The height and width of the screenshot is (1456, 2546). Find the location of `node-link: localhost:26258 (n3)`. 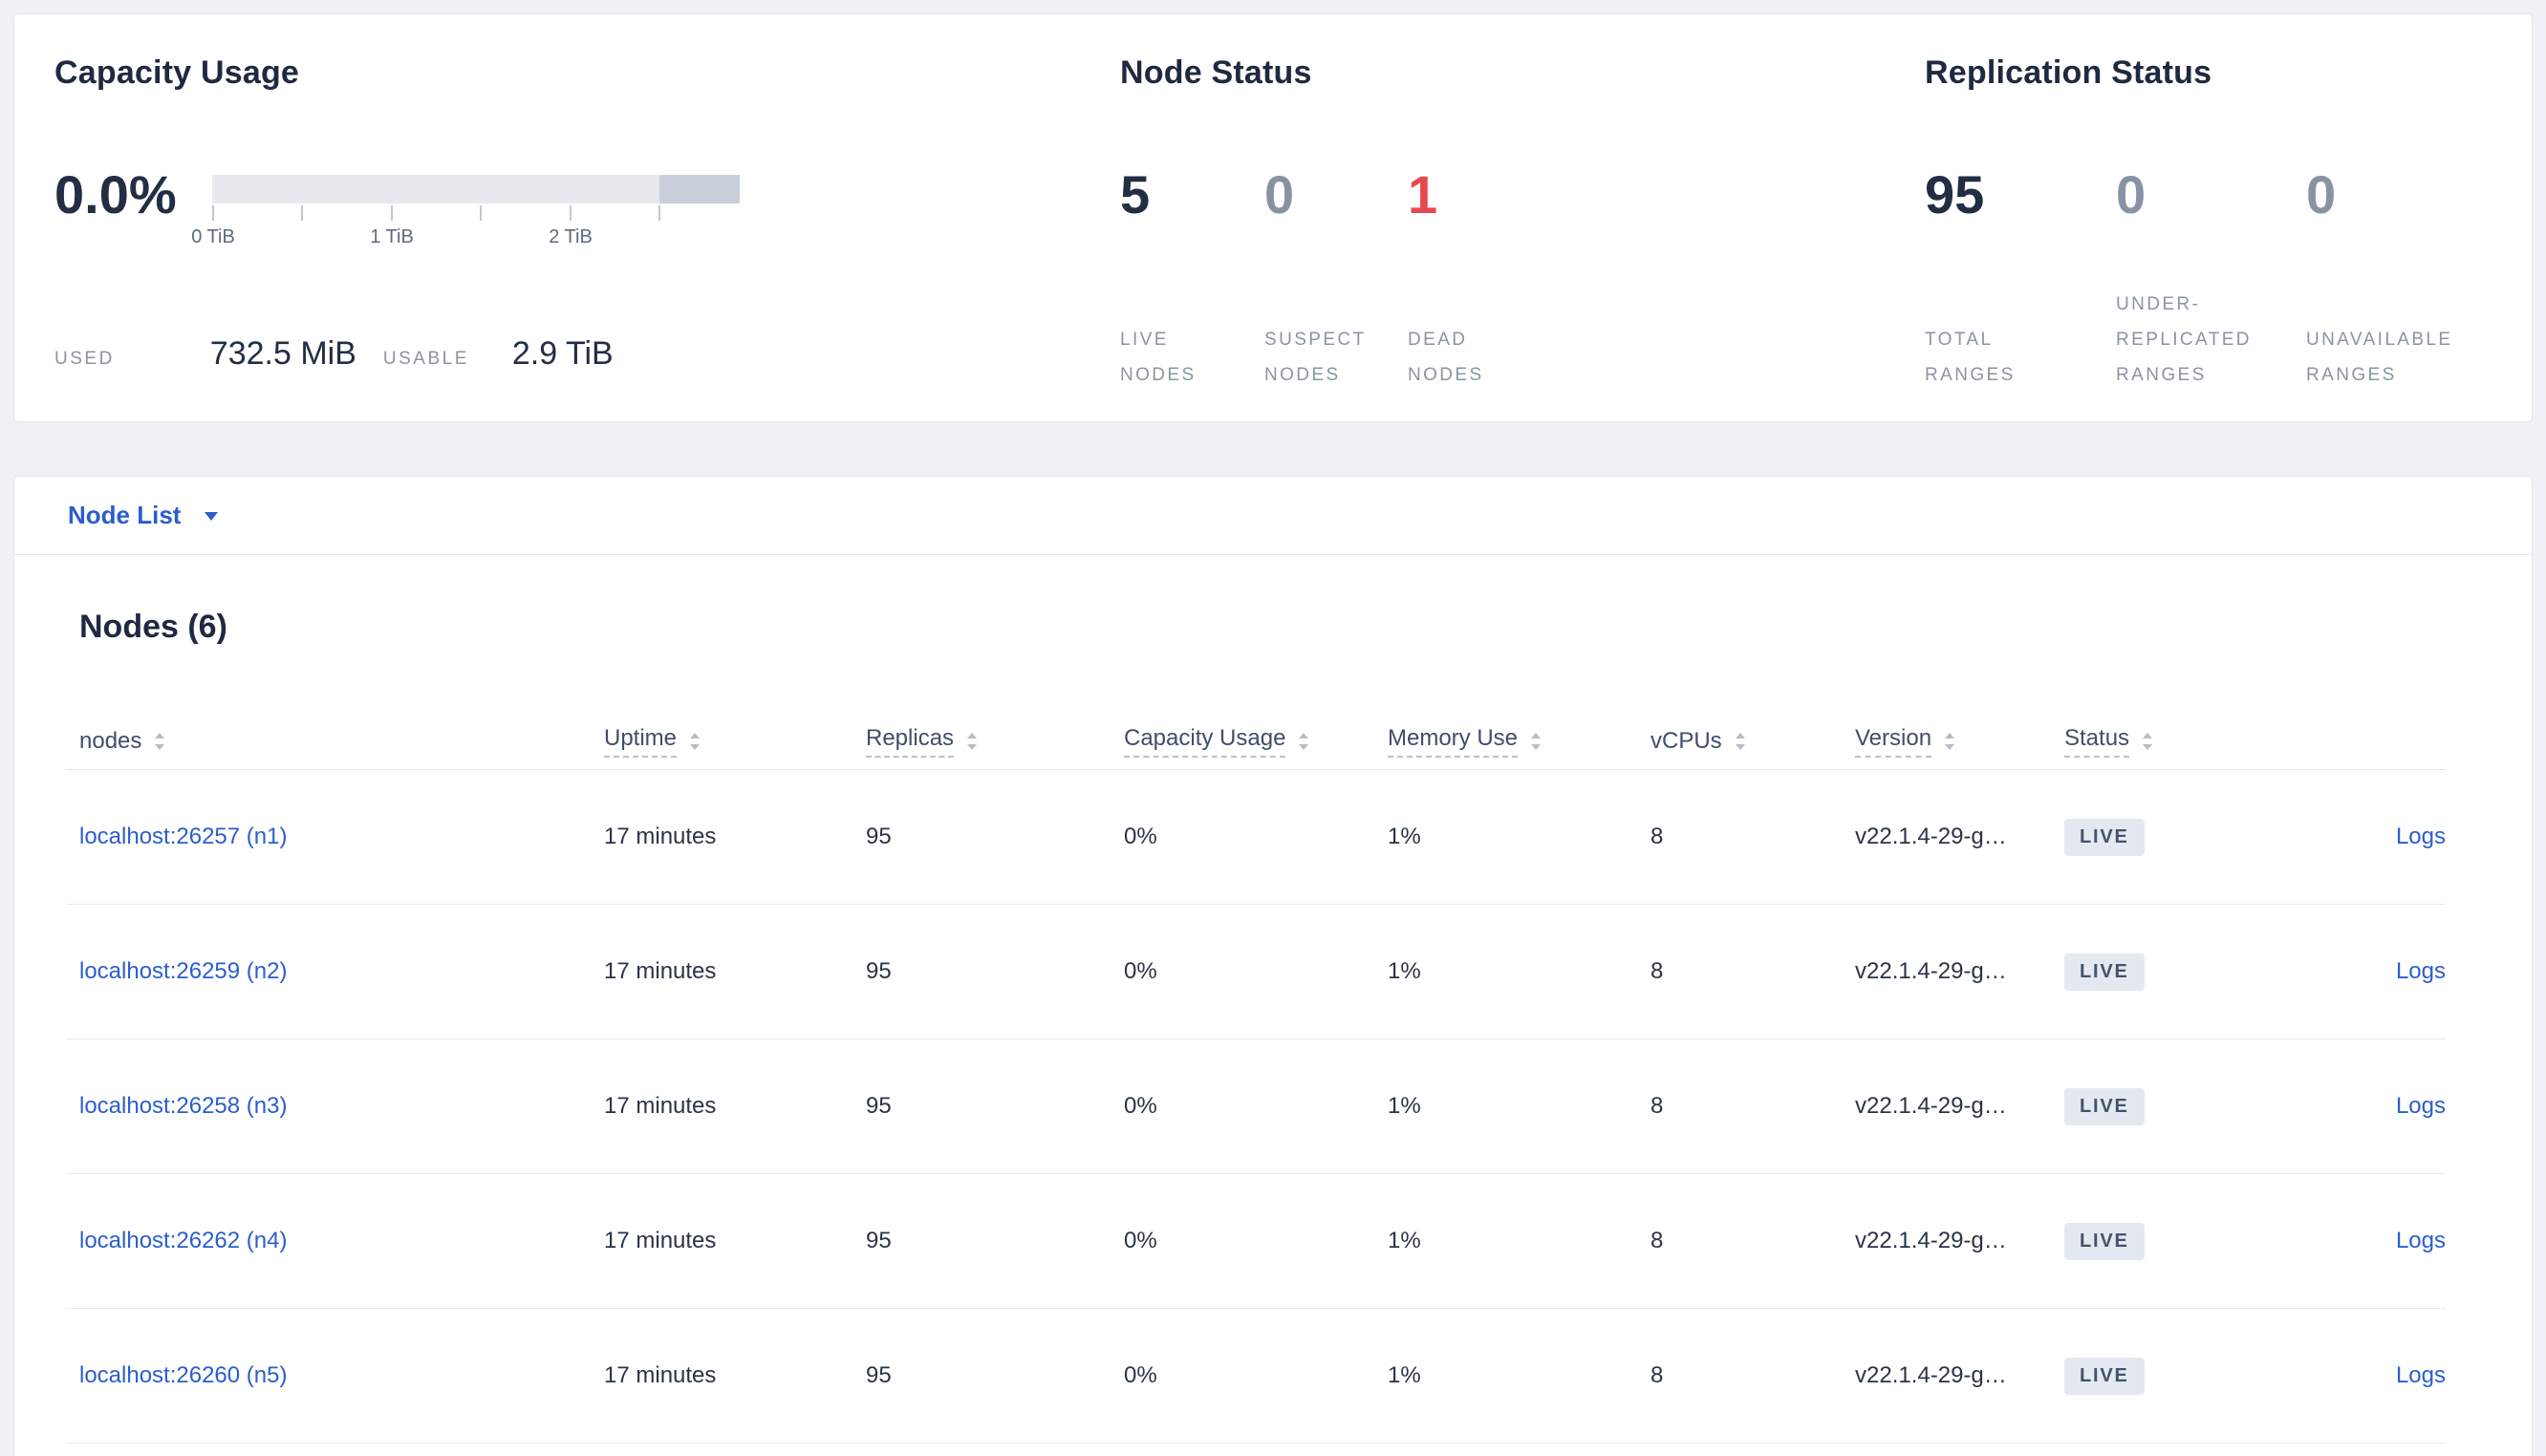

node-link: localhost:26258 (n3) is located at coordinates (183, 1106).